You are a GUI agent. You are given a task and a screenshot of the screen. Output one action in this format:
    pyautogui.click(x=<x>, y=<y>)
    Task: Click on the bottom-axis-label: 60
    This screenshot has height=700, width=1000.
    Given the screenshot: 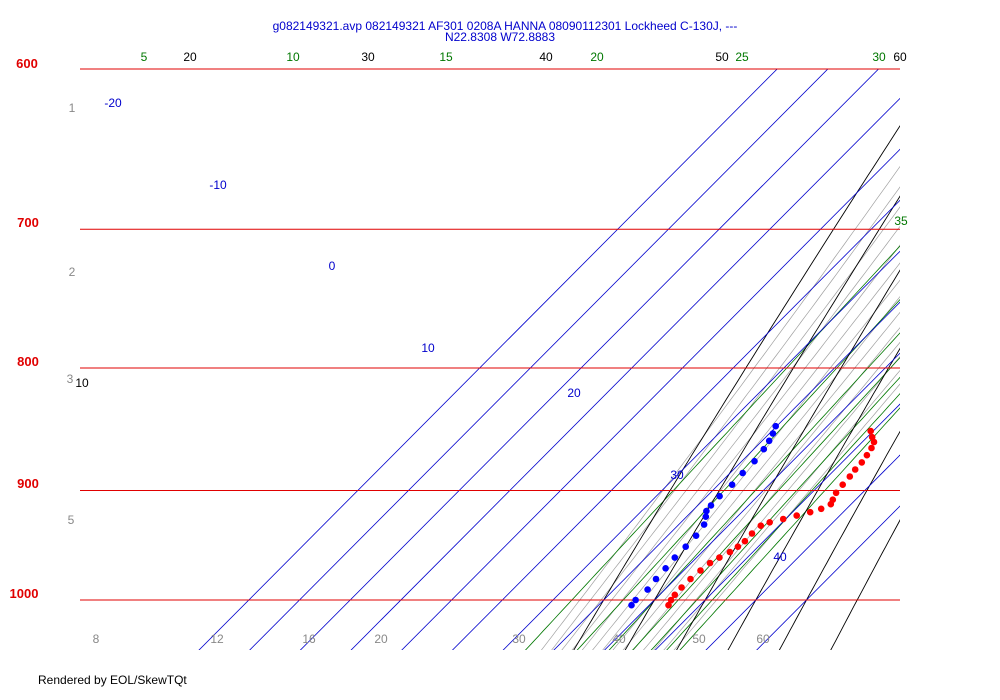 What is the action you would take?
    pyautogui.click(x=763, y=639)
    